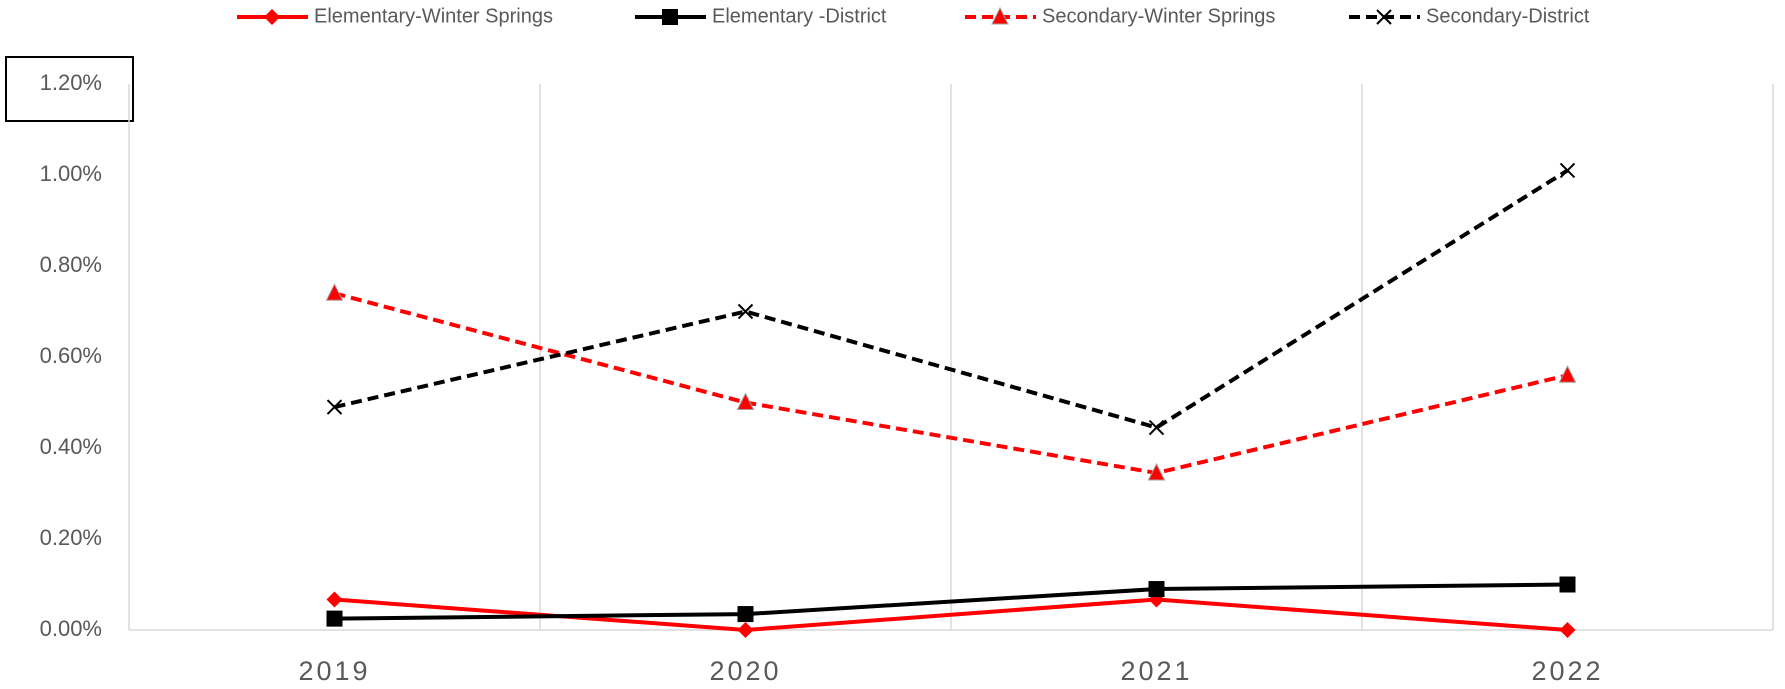  Describe the element at coordinates (71, 82) in the screenshot. I see `y-tick-label: 1.20%` at that location.